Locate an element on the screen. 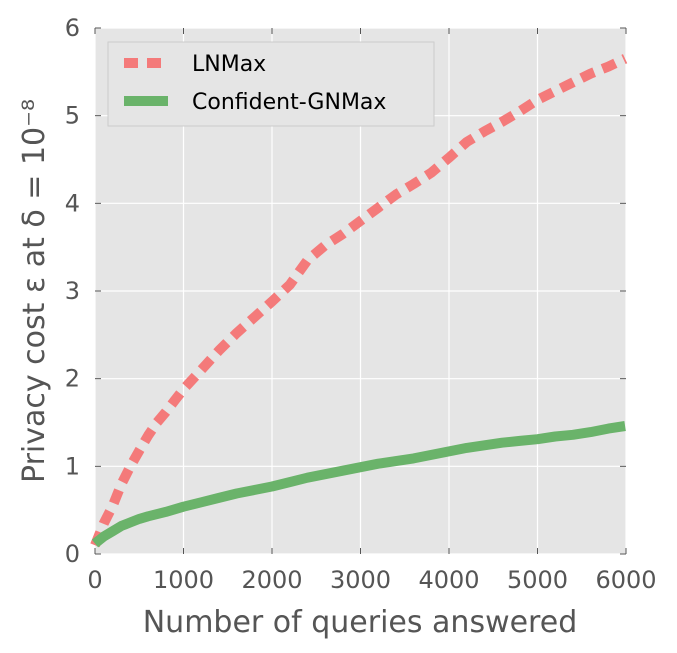 The width and height of the screenshot is (677, 653). x-tick-label: 1000 is located at coordinates (183, 580).